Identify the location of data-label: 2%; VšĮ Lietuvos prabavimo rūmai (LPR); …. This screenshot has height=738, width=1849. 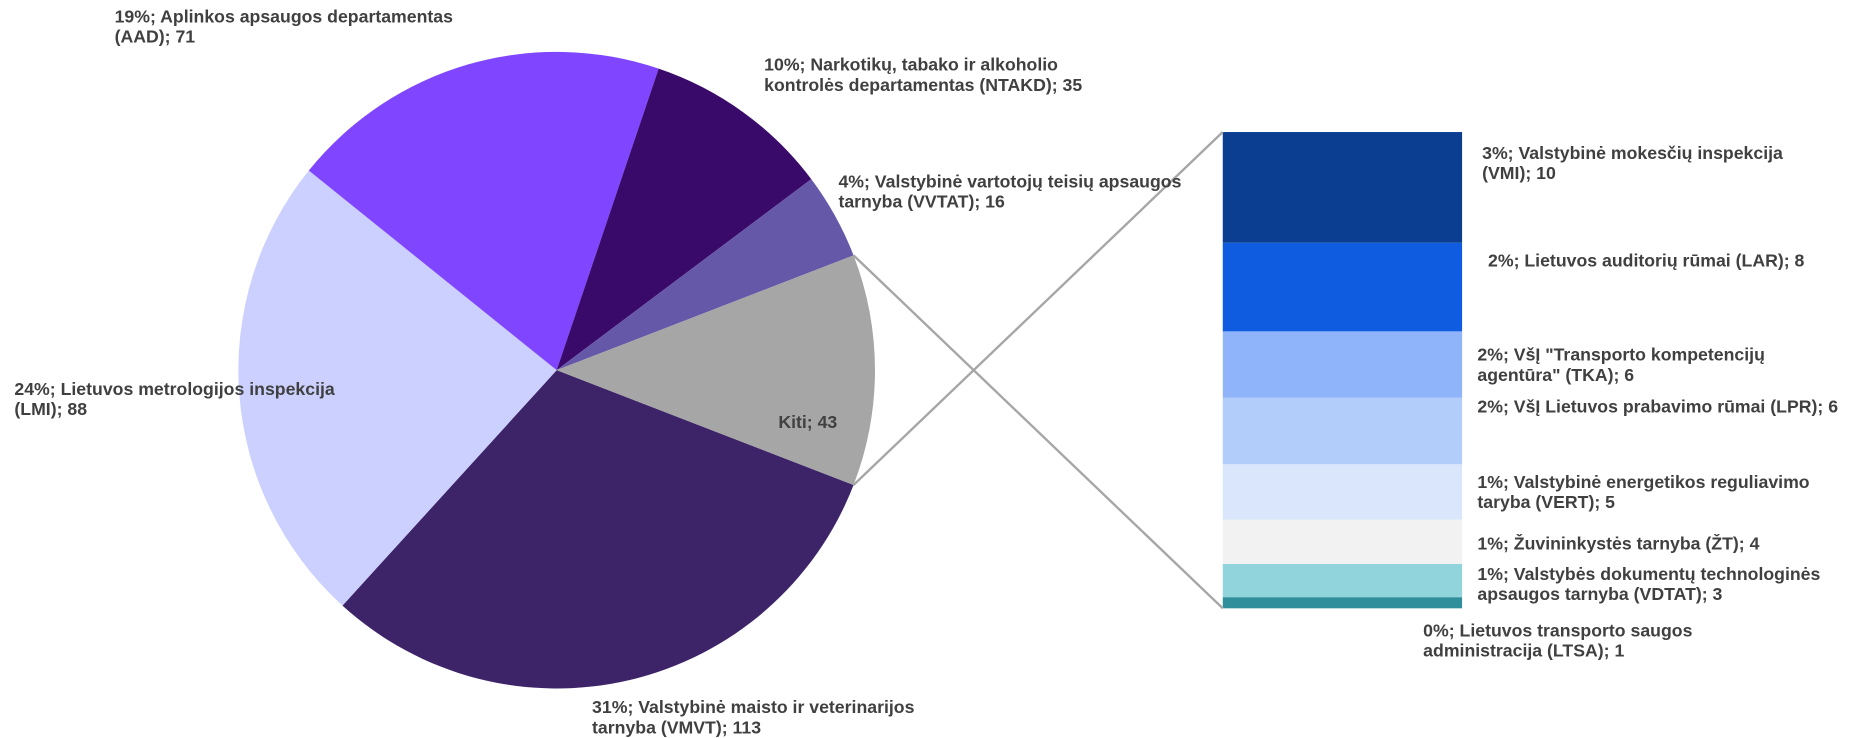
(1658, 407).